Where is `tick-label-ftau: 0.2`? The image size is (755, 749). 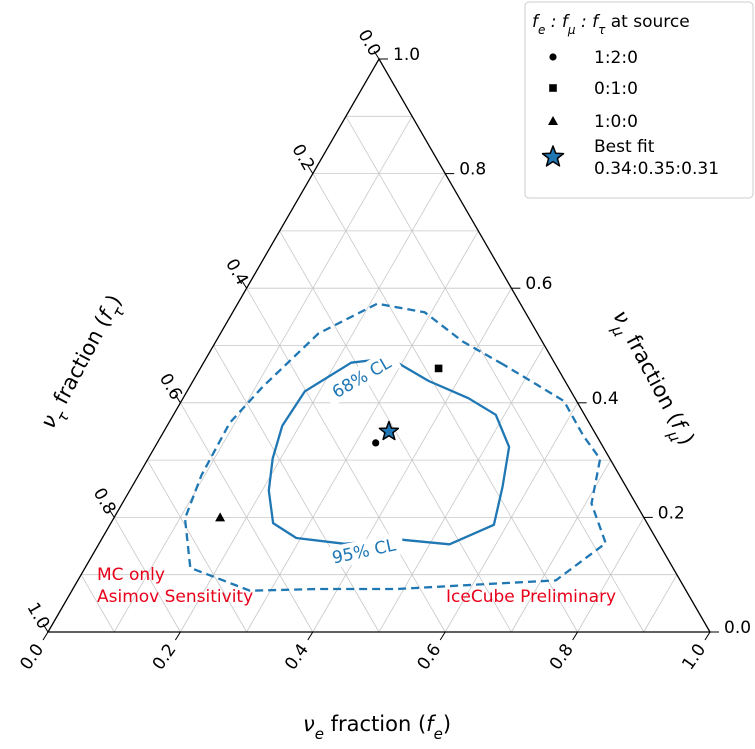
tick-label-ftau: 0.2 is located at coordinates (302, 157).